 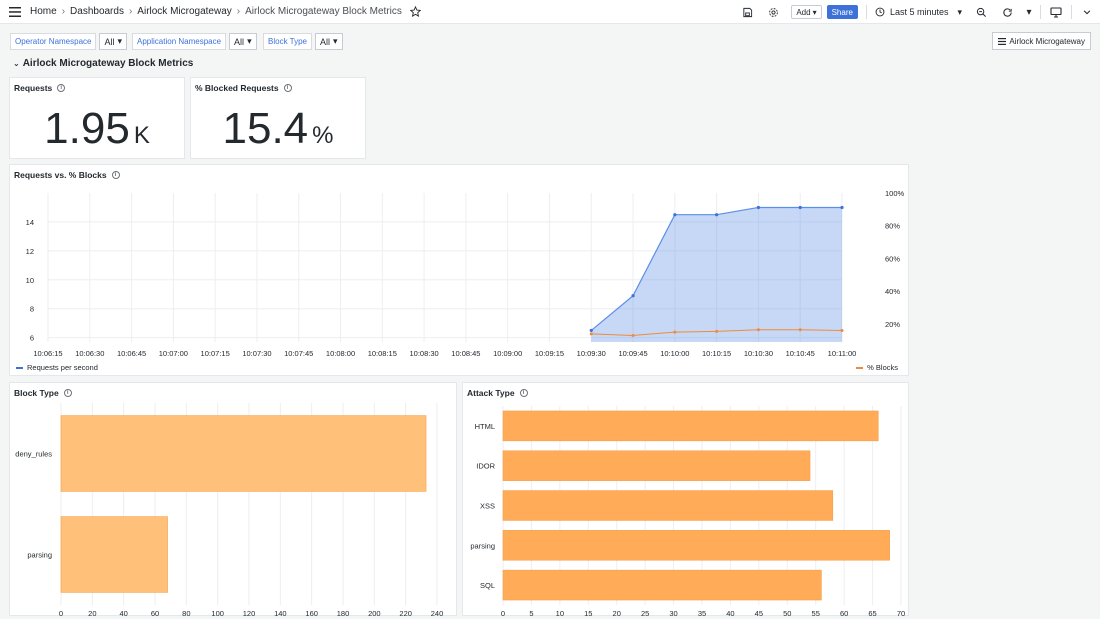 I want to click on stat-panel-blocked: % Blocked Requests i 15.4%, so click(x=278, y=118).